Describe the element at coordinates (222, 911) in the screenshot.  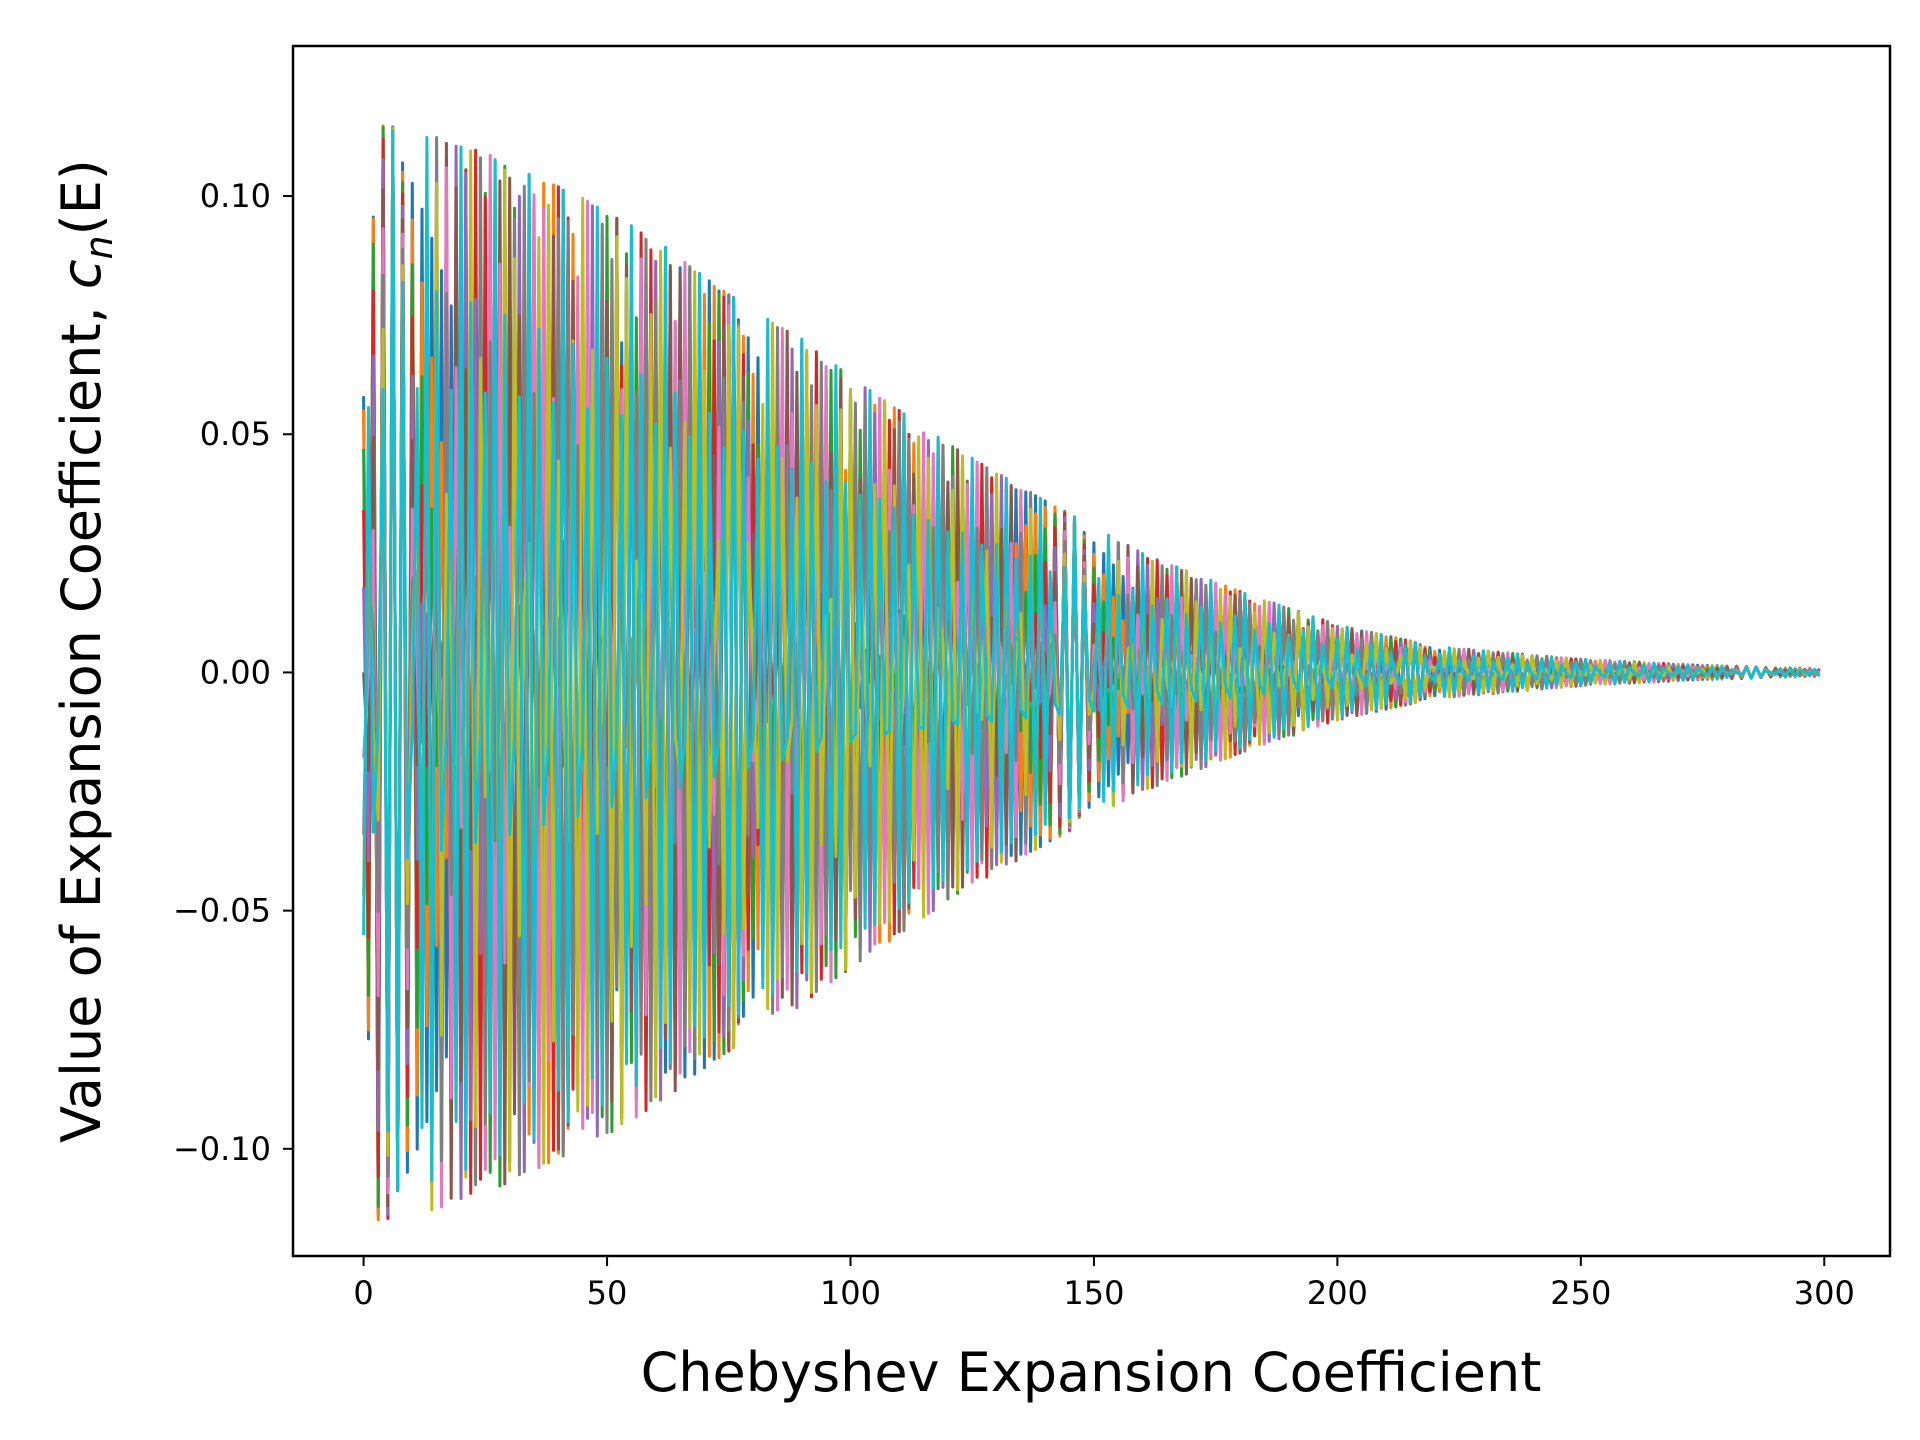
I see `y-tick-label: −0.05` at that location.